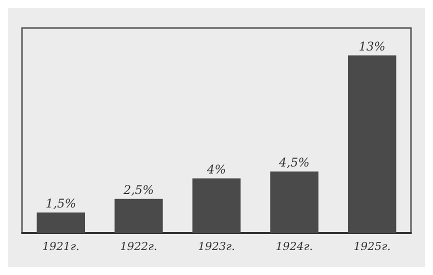 The height and width of the screenshot is (275, 433). What do you see at coordinates (372, 46) in the screenshot?
I see `data-label: 13%` at bounding box center [372, 46].